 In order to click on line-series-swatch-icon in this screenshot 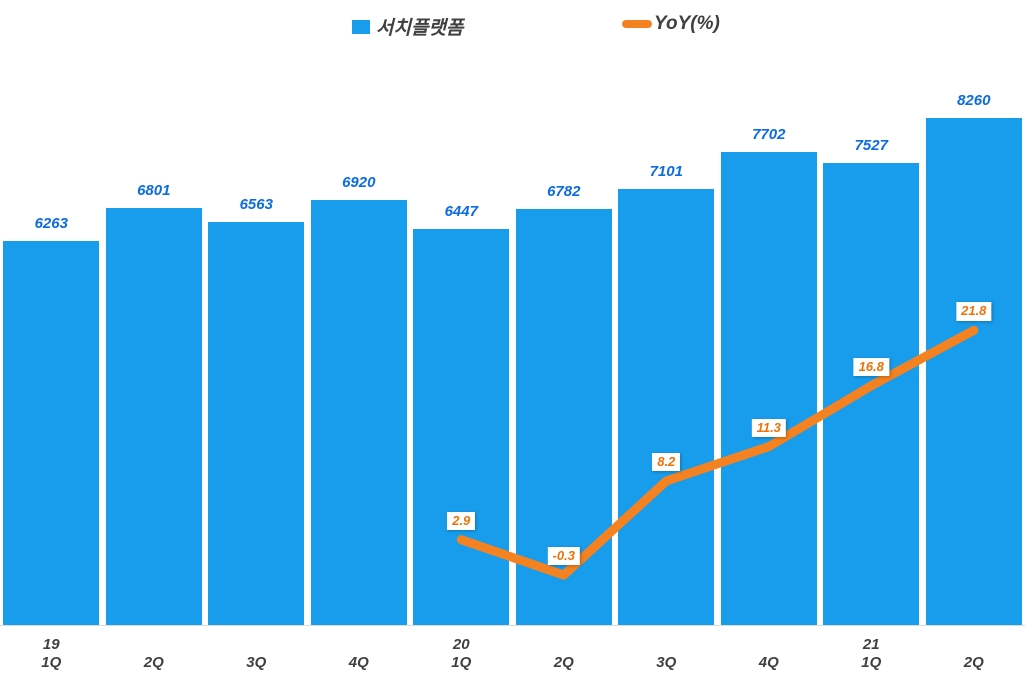, I will do `click(637, 24)`.